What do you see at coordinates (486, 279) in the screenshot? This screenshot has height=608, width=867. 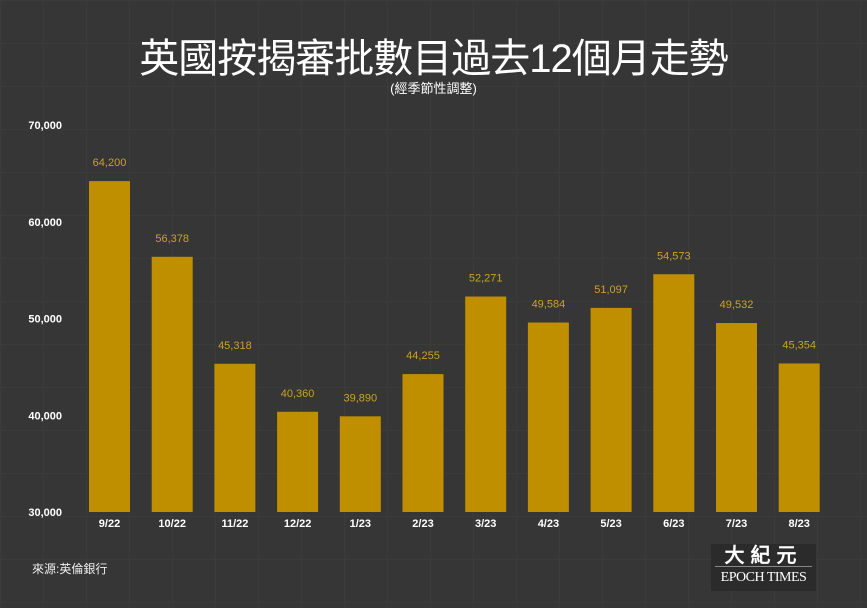 I see `data-label: 52,271` at bounding box center [486, 279].